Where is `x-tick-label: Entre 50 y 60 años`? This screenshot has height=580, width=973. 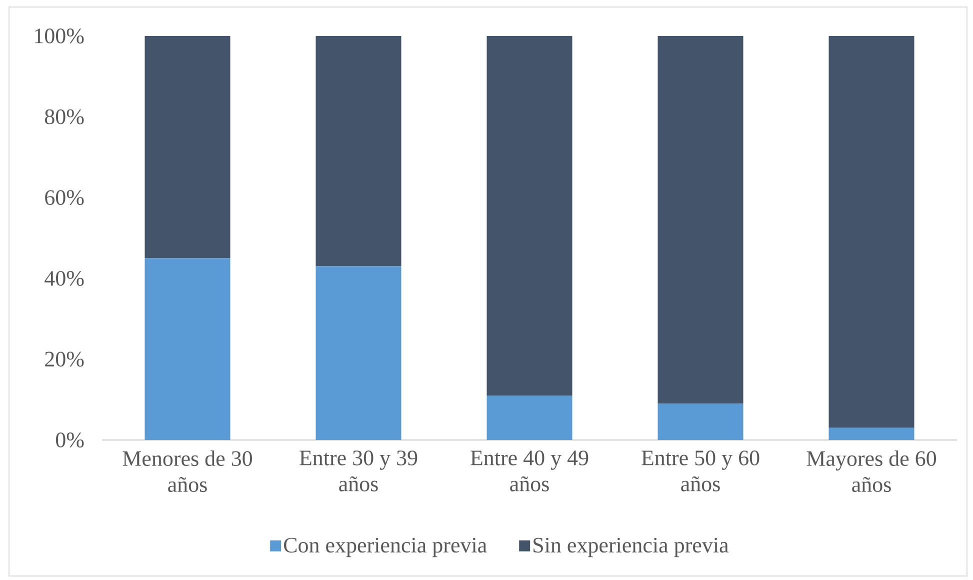
x-tick-label: Entre 50 y 60 años is located at coordinates (701, 471).